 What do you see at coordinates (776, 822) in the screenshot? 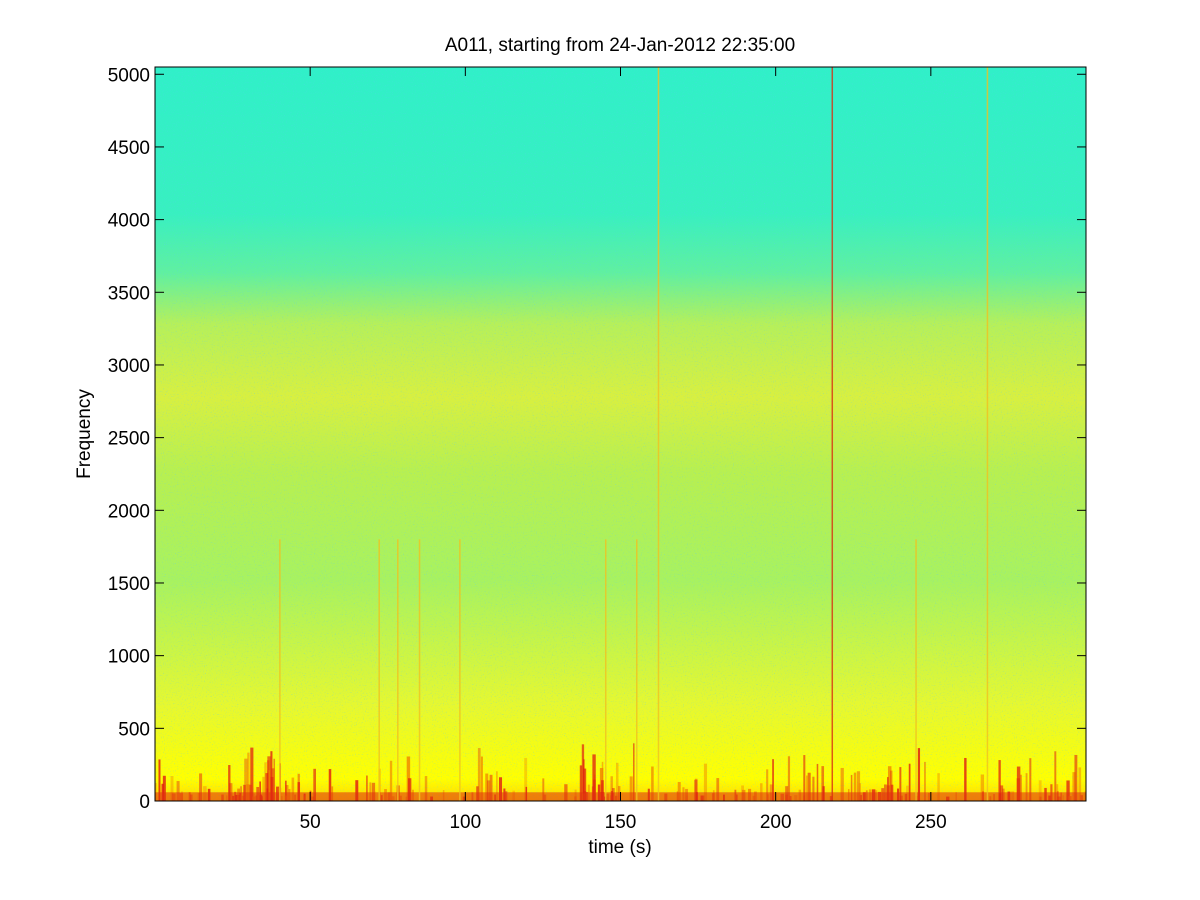
I see `x-tick-label: 200` at bounding box center [776, 822].